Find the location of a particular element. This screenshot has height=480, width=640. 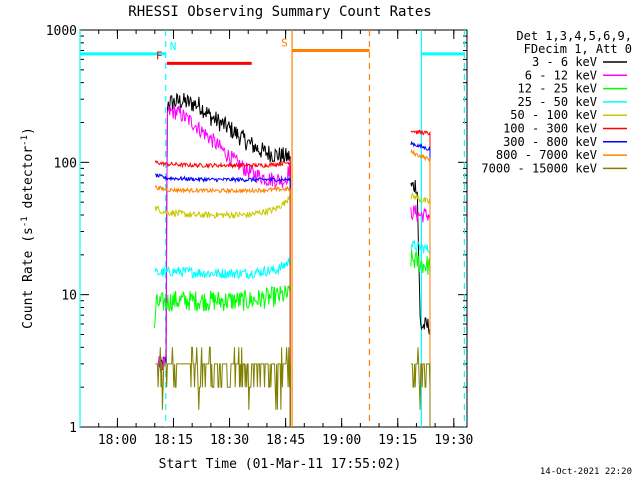

legend-label: 3 - 6 keV is located at coordinates (564, 62).